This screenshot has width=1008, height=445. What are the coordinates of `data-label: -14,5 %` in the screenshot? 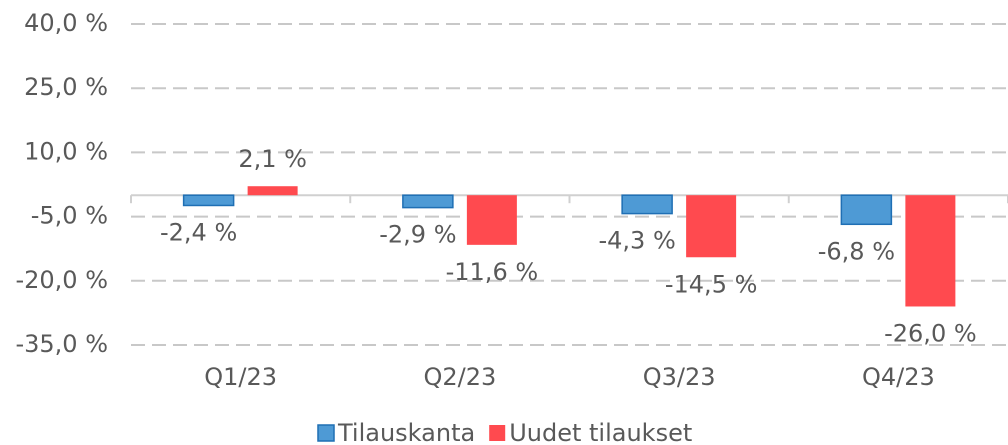 It's located at (711, 284).